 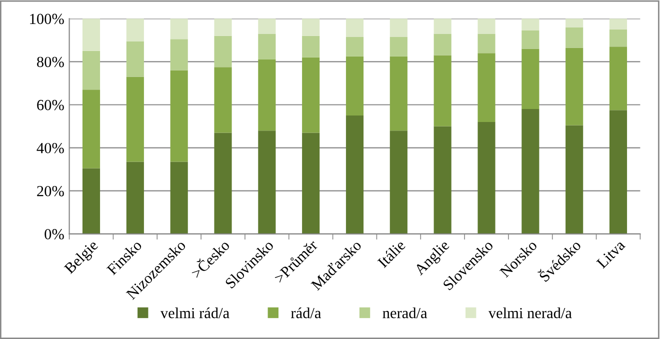 What do you see at coordinates (50, 105) in the screenshot?
I see `y-tick-label: 60%` at bounding box center [50, 105].